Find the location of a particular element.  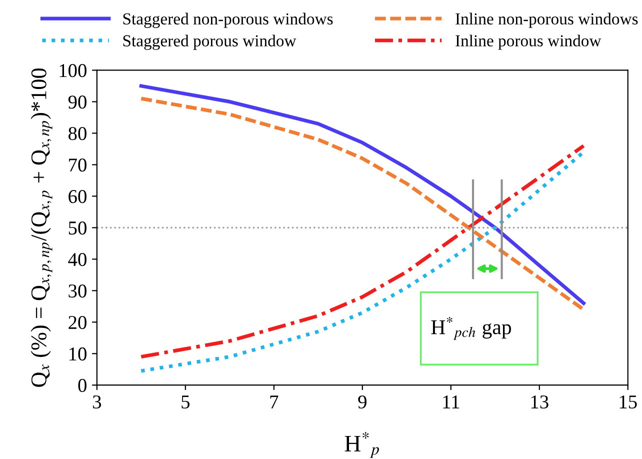

x-tick-label: 9 is located at coordinates (362, 402).